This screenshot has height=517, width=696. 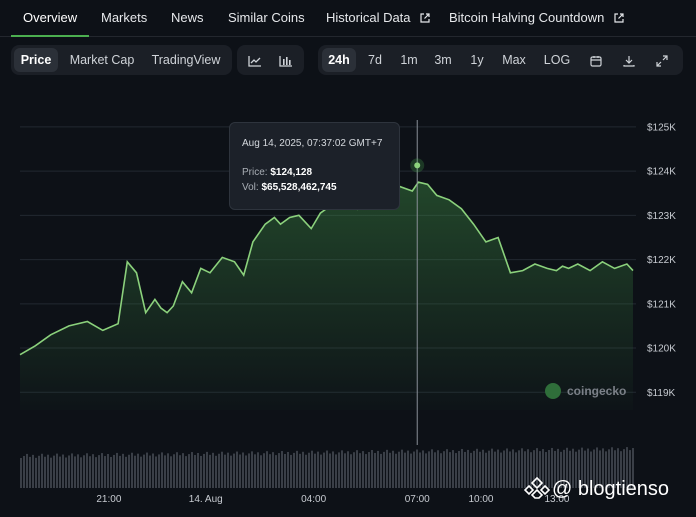 What do you see at coordinates (585, 391) in the screenshot?
I see `coingecko-watermark: coingecko` at bounding box center [585, 391].